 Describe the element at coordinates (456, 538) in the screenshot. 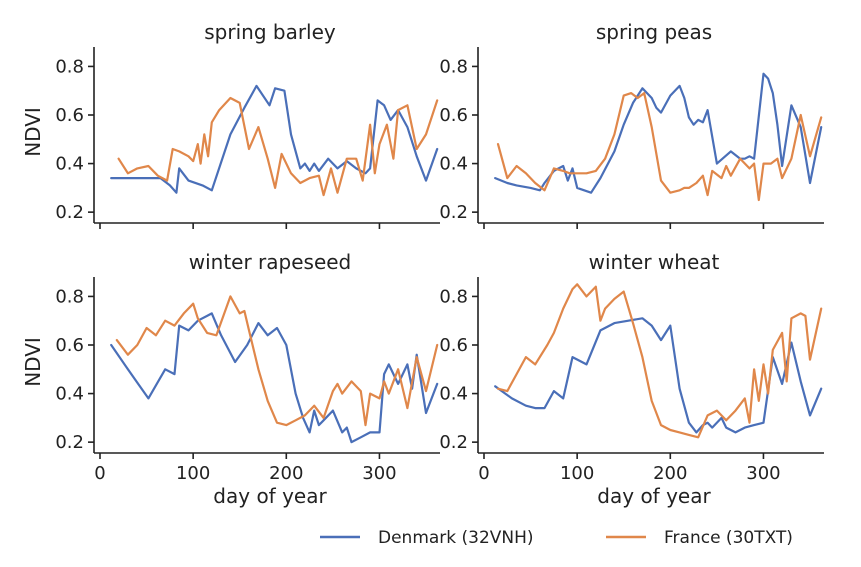

I see `legend-label-denmark: Denmark (32VNH)` at that location.